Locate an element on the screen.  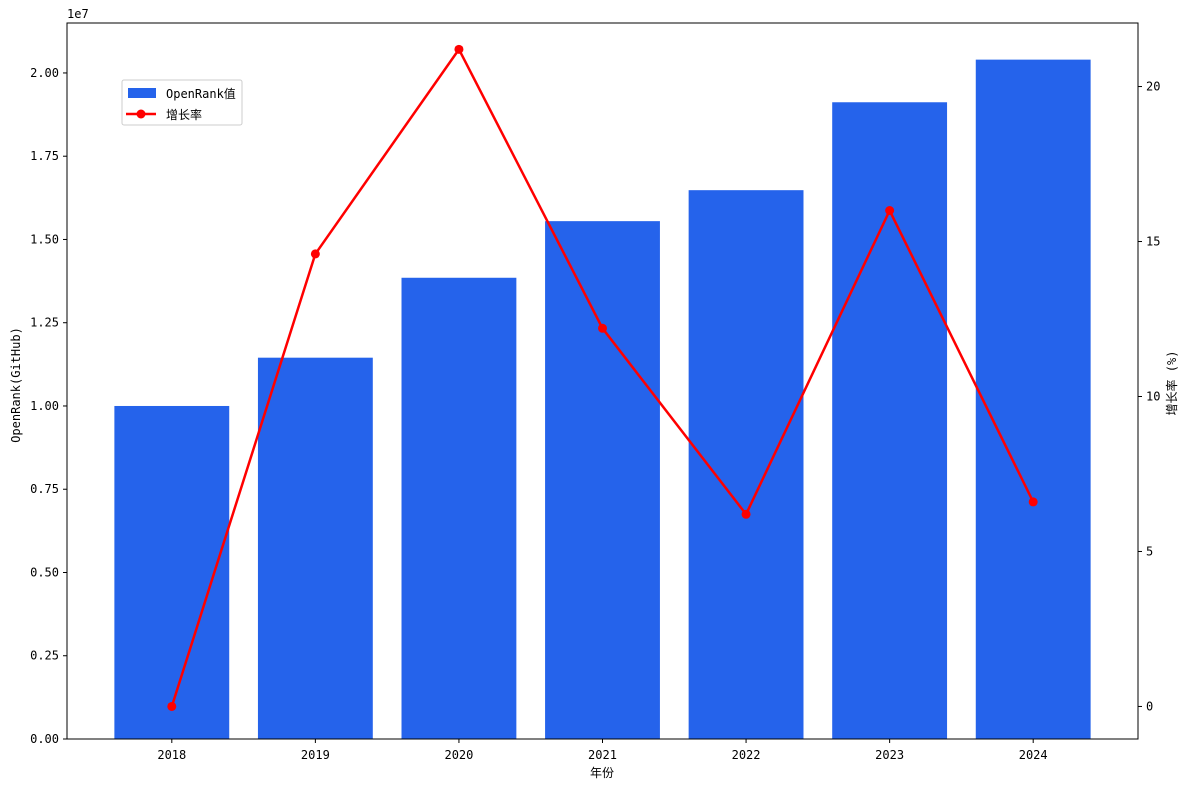
x-tick-label: 2022 is located at coordinates (746, 755).